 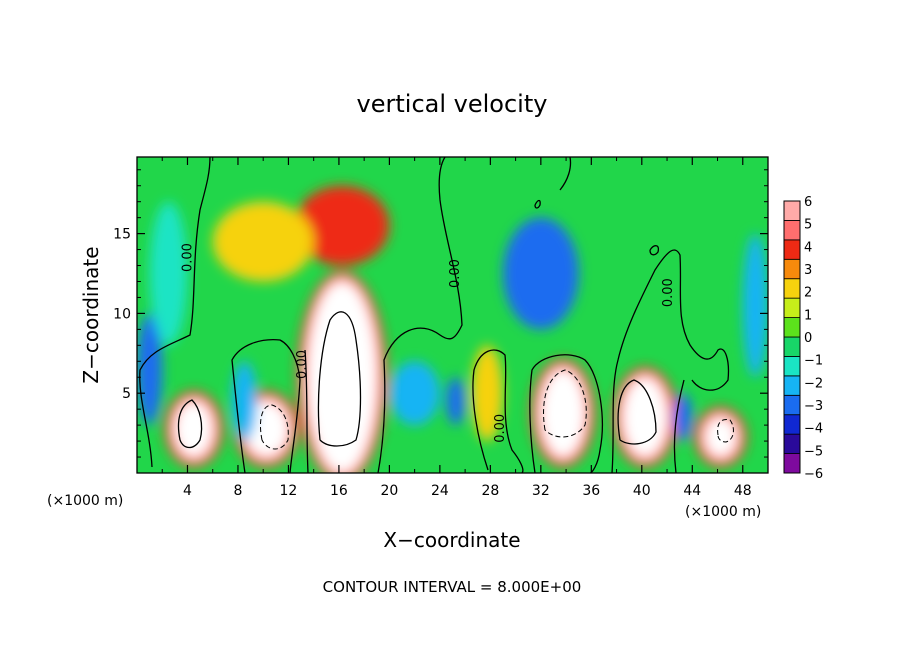 I want to click on colorbar: 6 5 4 3 2 1 0 −1 −2 −3 −4 −5 −6, so click(x=803, y=338).